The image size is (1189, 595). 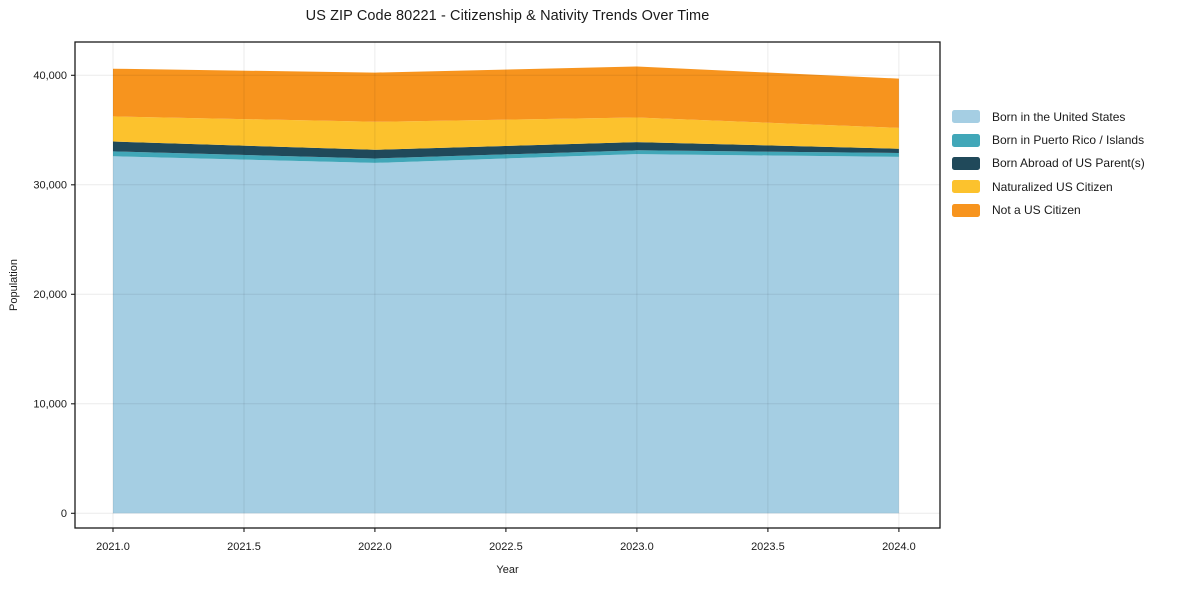 I want to click on legend-item: Born in Puerto Rico / Islands, so click(x=1048, y=139).